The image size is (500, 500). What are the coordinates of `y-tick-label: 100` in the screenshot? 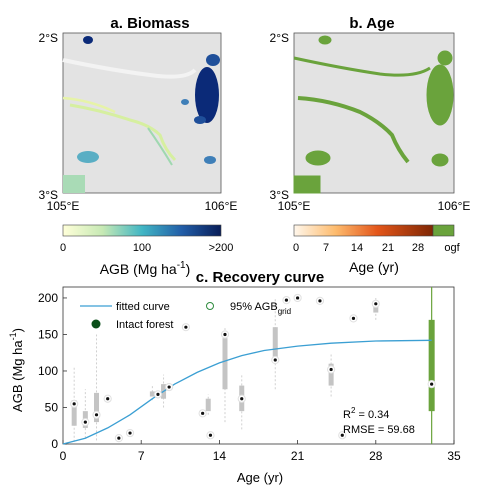 It's located at (48, 371).